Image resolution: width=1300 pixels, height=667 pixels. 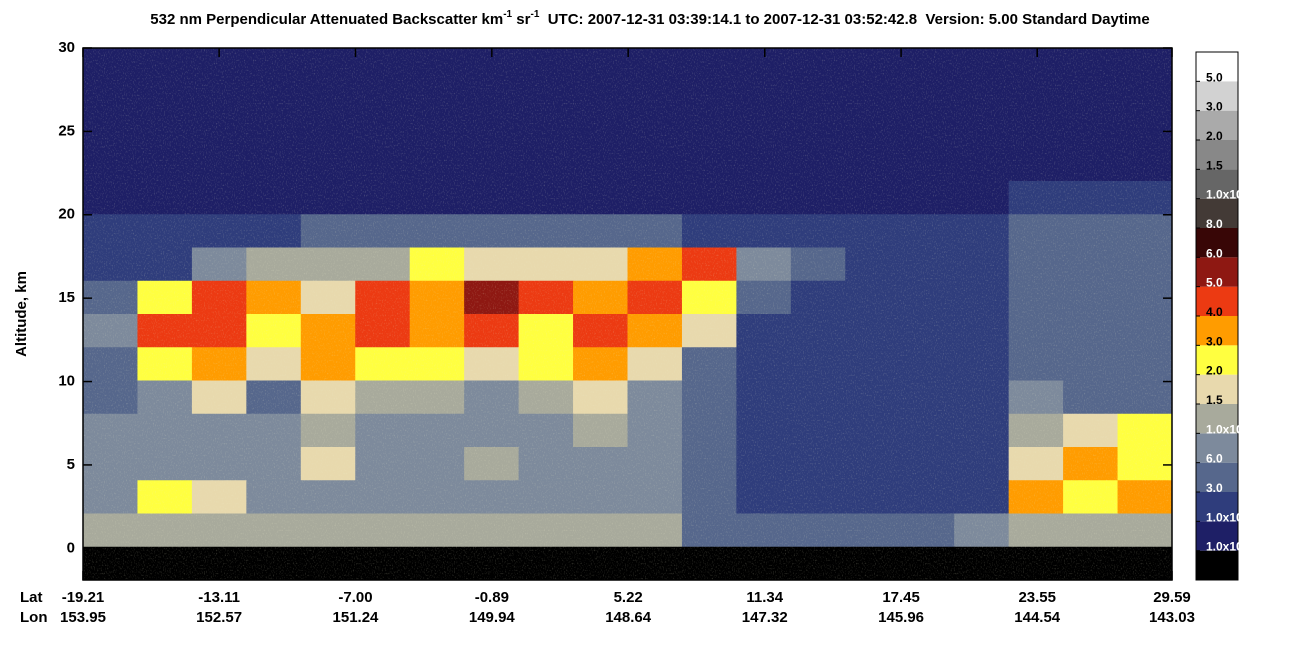 What do you see at coordinates (71, 547) in the screenshot?
I see `y-tick-label: 0` at bounding box center [71, 547].